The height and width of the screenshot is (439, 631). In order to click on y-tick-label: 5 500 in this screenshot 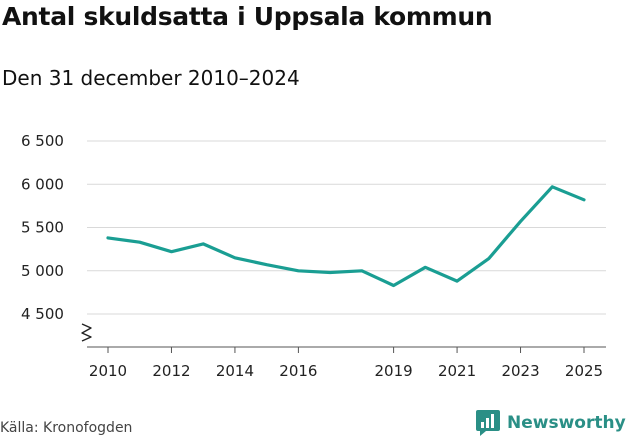, I will do `click(42, 228)`.